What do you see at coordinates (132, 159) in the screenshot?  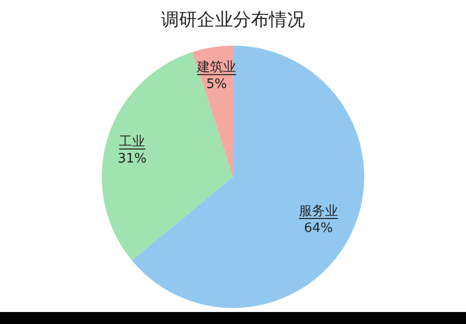 I see `data-label: 31%` at bounding box center [132, 159].